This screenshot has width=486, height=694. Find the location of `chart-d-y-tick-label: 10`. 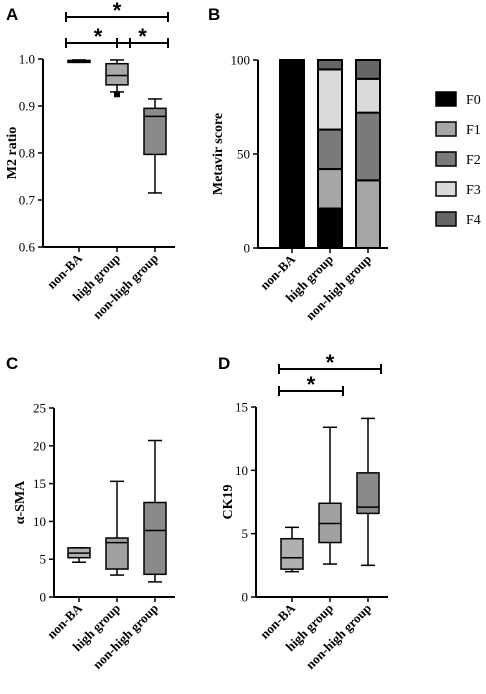

chart-d-y-tick-label: 10 is located at coordinates (241, 470).